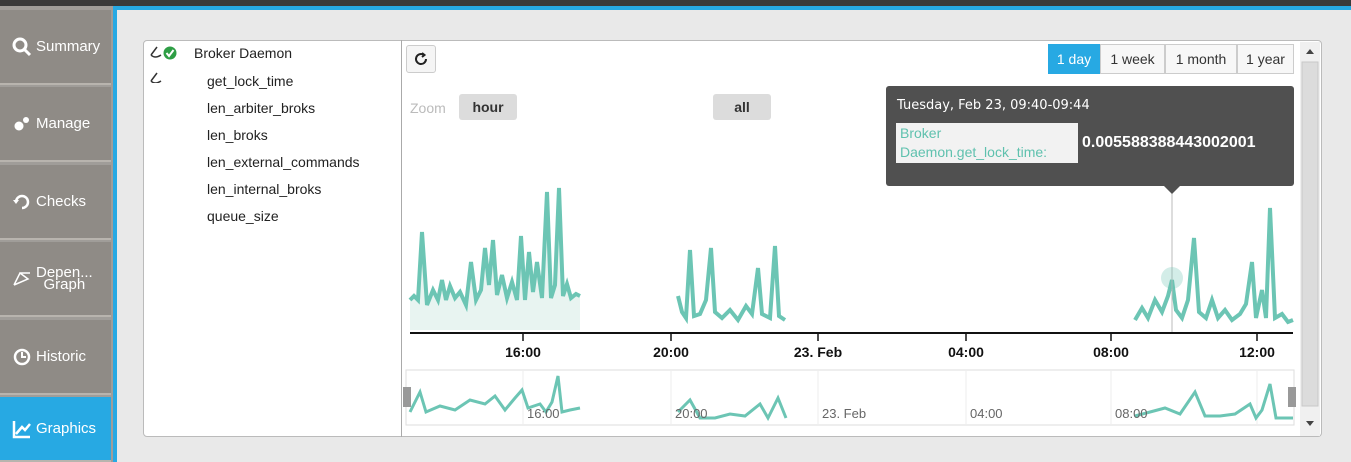 The height and width of the screenshot is (462, 1351). Describe the element at coordinates (1169, 142) in the screenshot. I see `tooltip-value: 0.005588388443002001` at that location.